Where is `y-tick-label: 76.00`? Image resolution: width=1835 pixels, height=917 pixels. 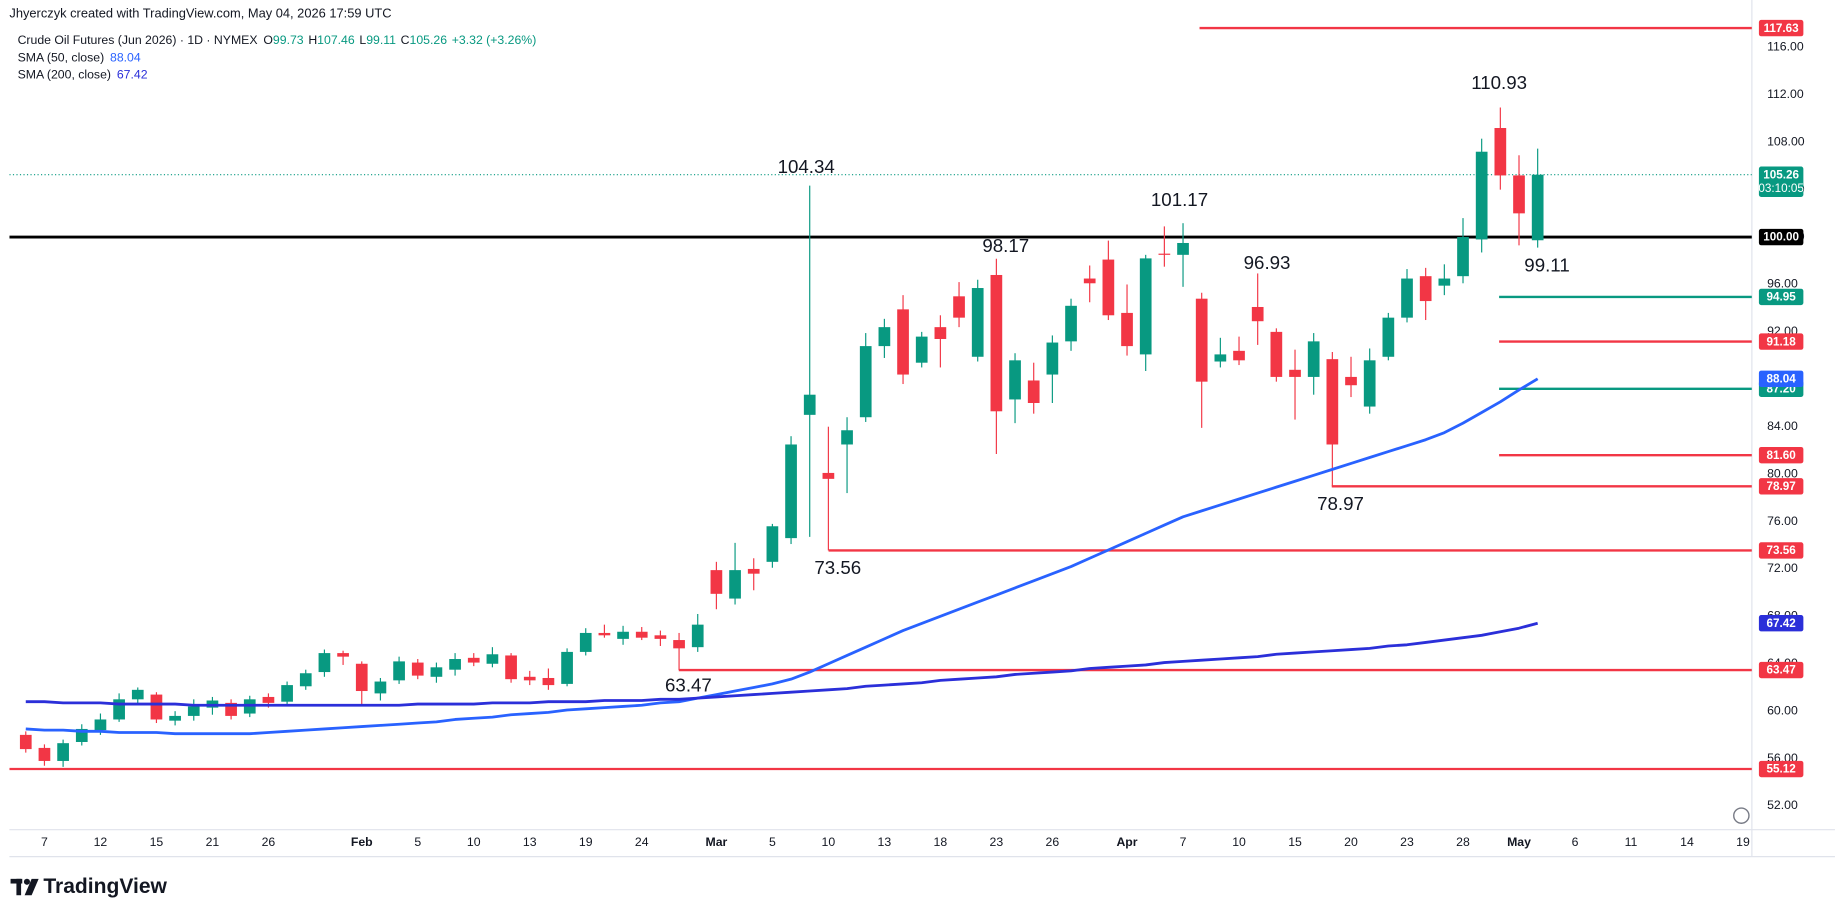 y-tick-label: 76.00 is located at coordinates (1782, 521).